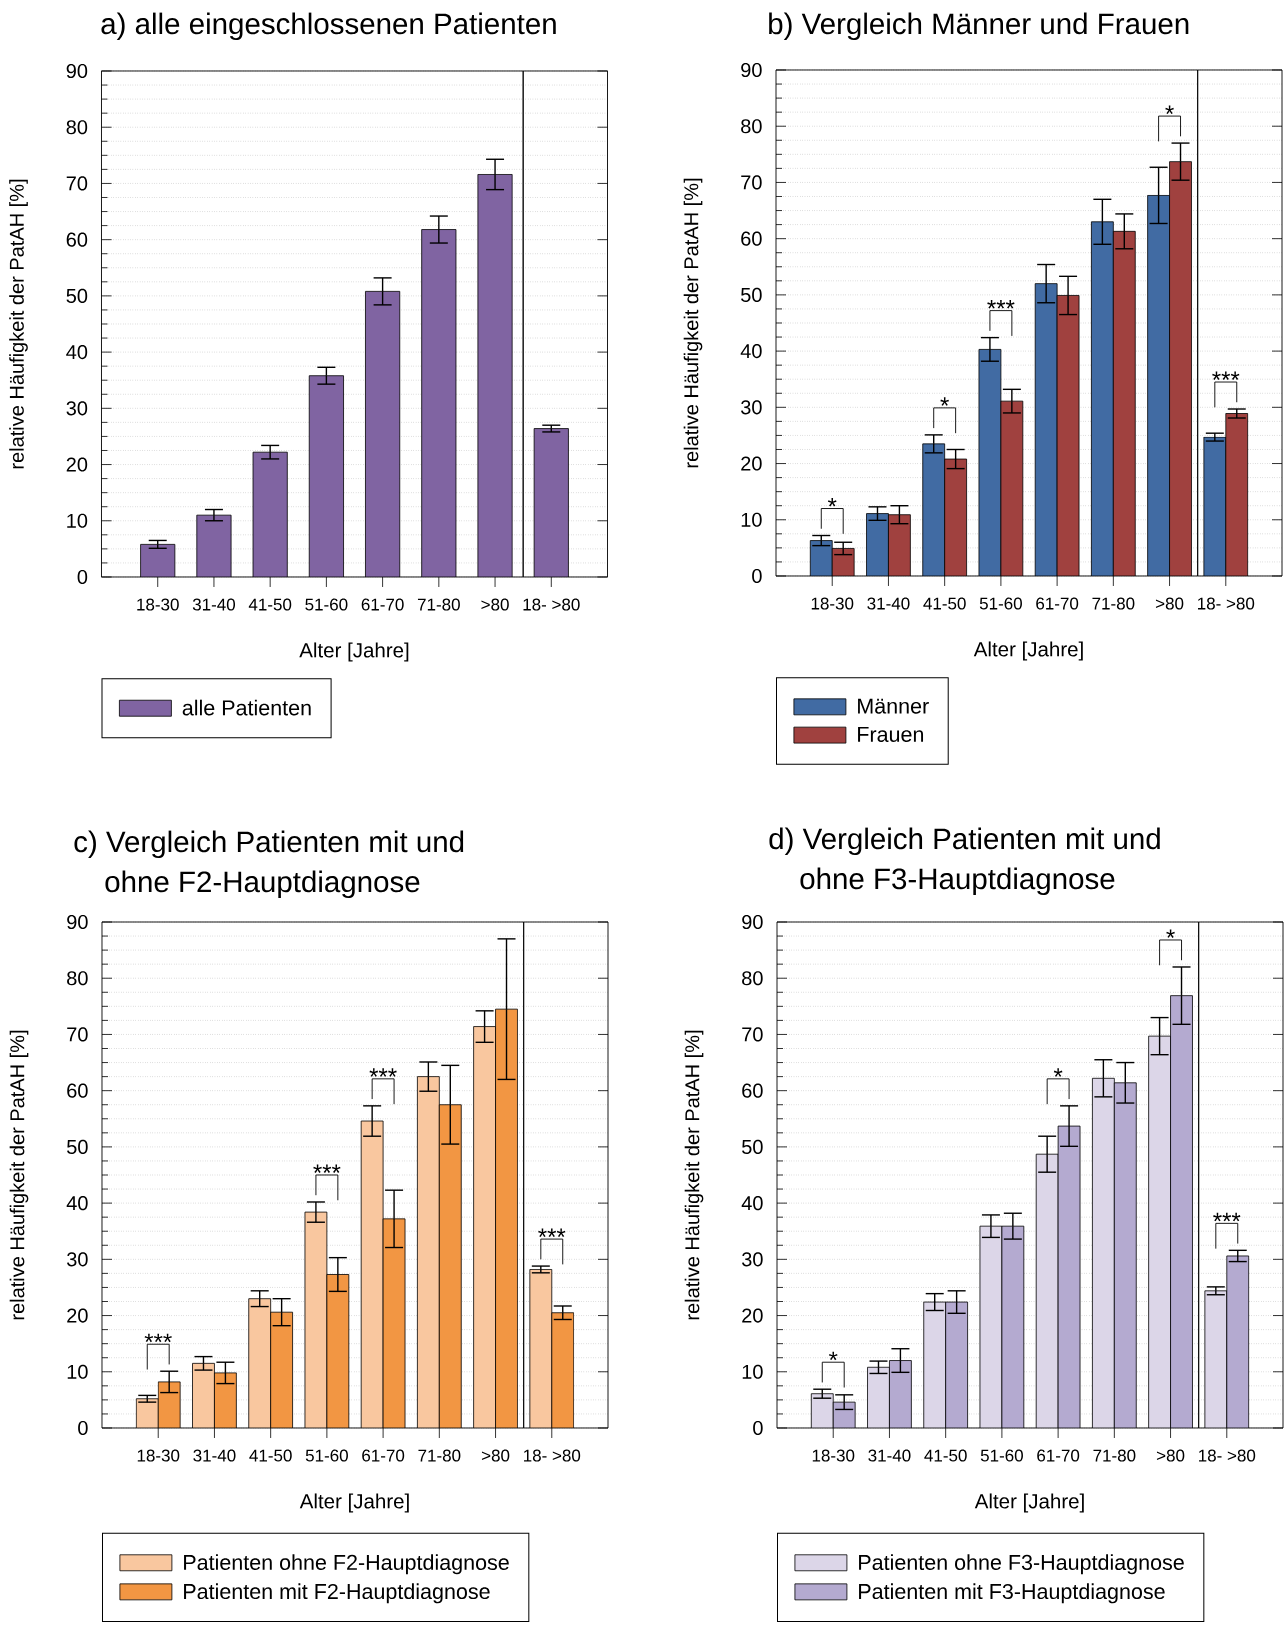 This screenshot has width=1286, height=1625. I want to click on legend-label: Männer, so click(893, 706).